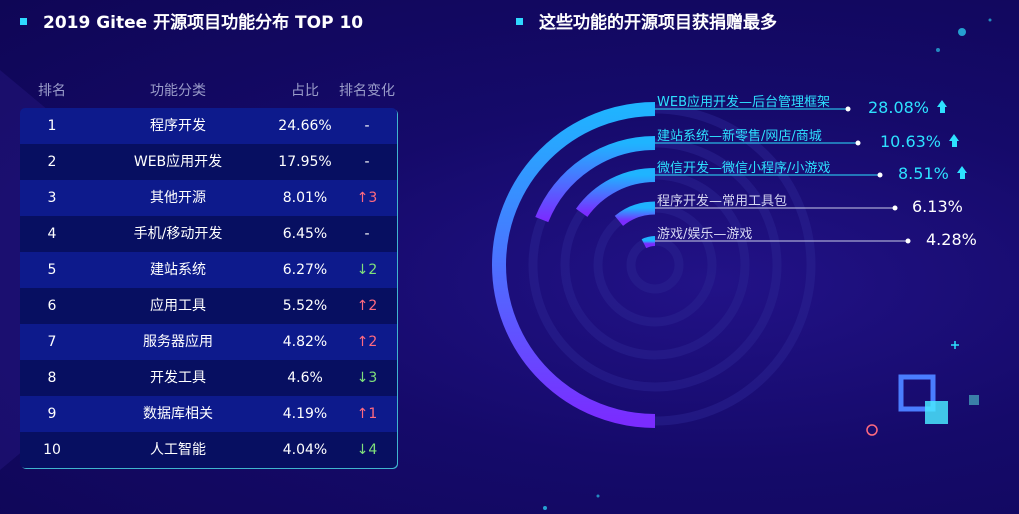 Image resolution: width=1019 pixels, height=514 pixels. Describe the element at coordinates (305, 198) in the screenshot. I see `ratio-cell: 8.01%` at that location.